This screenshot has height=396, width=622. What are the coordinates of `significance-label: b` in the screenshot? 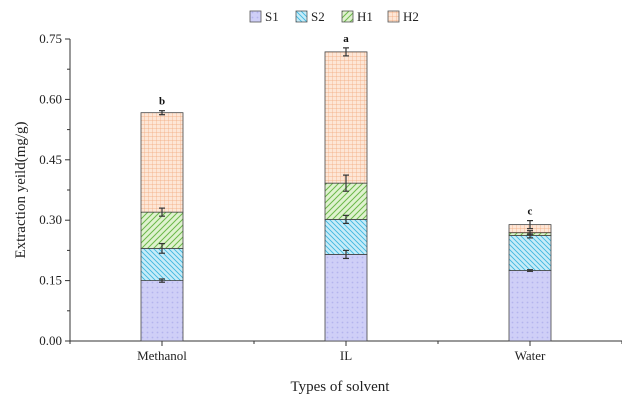 It's located at (162, 102).